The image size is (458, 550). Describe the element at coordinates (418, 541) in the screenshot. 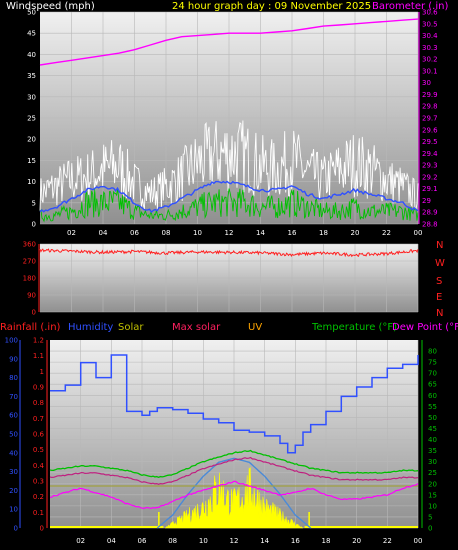

I see `temp-x-tick-12: 00` at that location.